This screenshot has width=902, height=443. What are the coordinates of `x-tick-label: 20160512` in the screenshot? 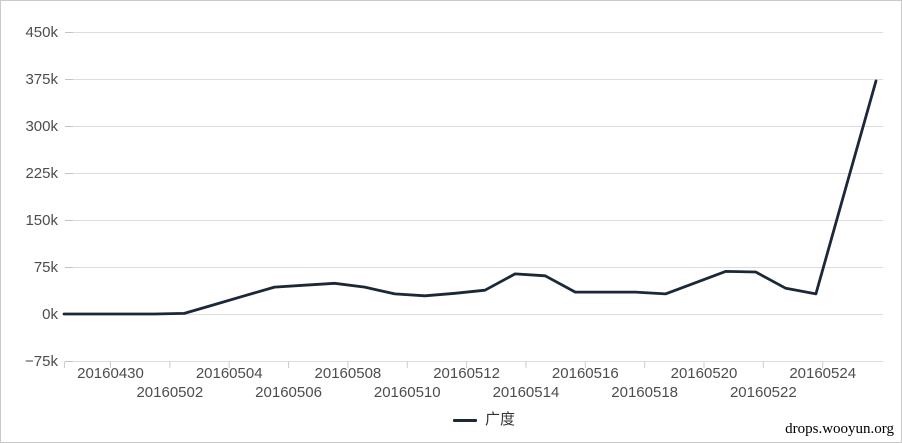 It's located at (466, 373).